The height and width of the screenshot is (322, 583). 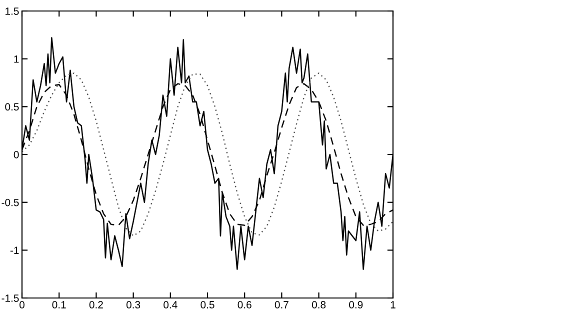 I want to click on x-tick-label: 0, so click(x=22, y=304).